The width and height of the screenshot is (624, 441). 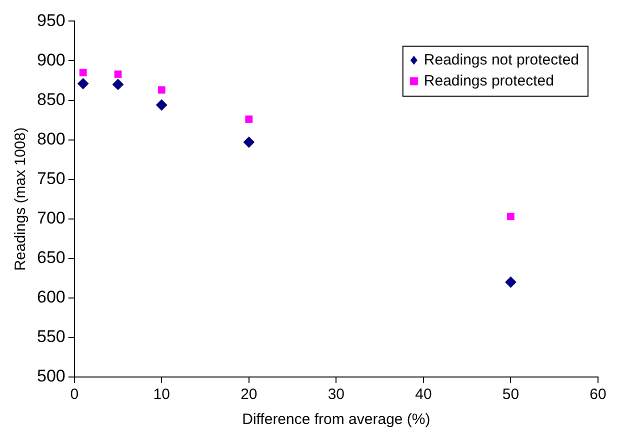 I want to click on legend-label: Readings protected, so click(x=489, y=81).